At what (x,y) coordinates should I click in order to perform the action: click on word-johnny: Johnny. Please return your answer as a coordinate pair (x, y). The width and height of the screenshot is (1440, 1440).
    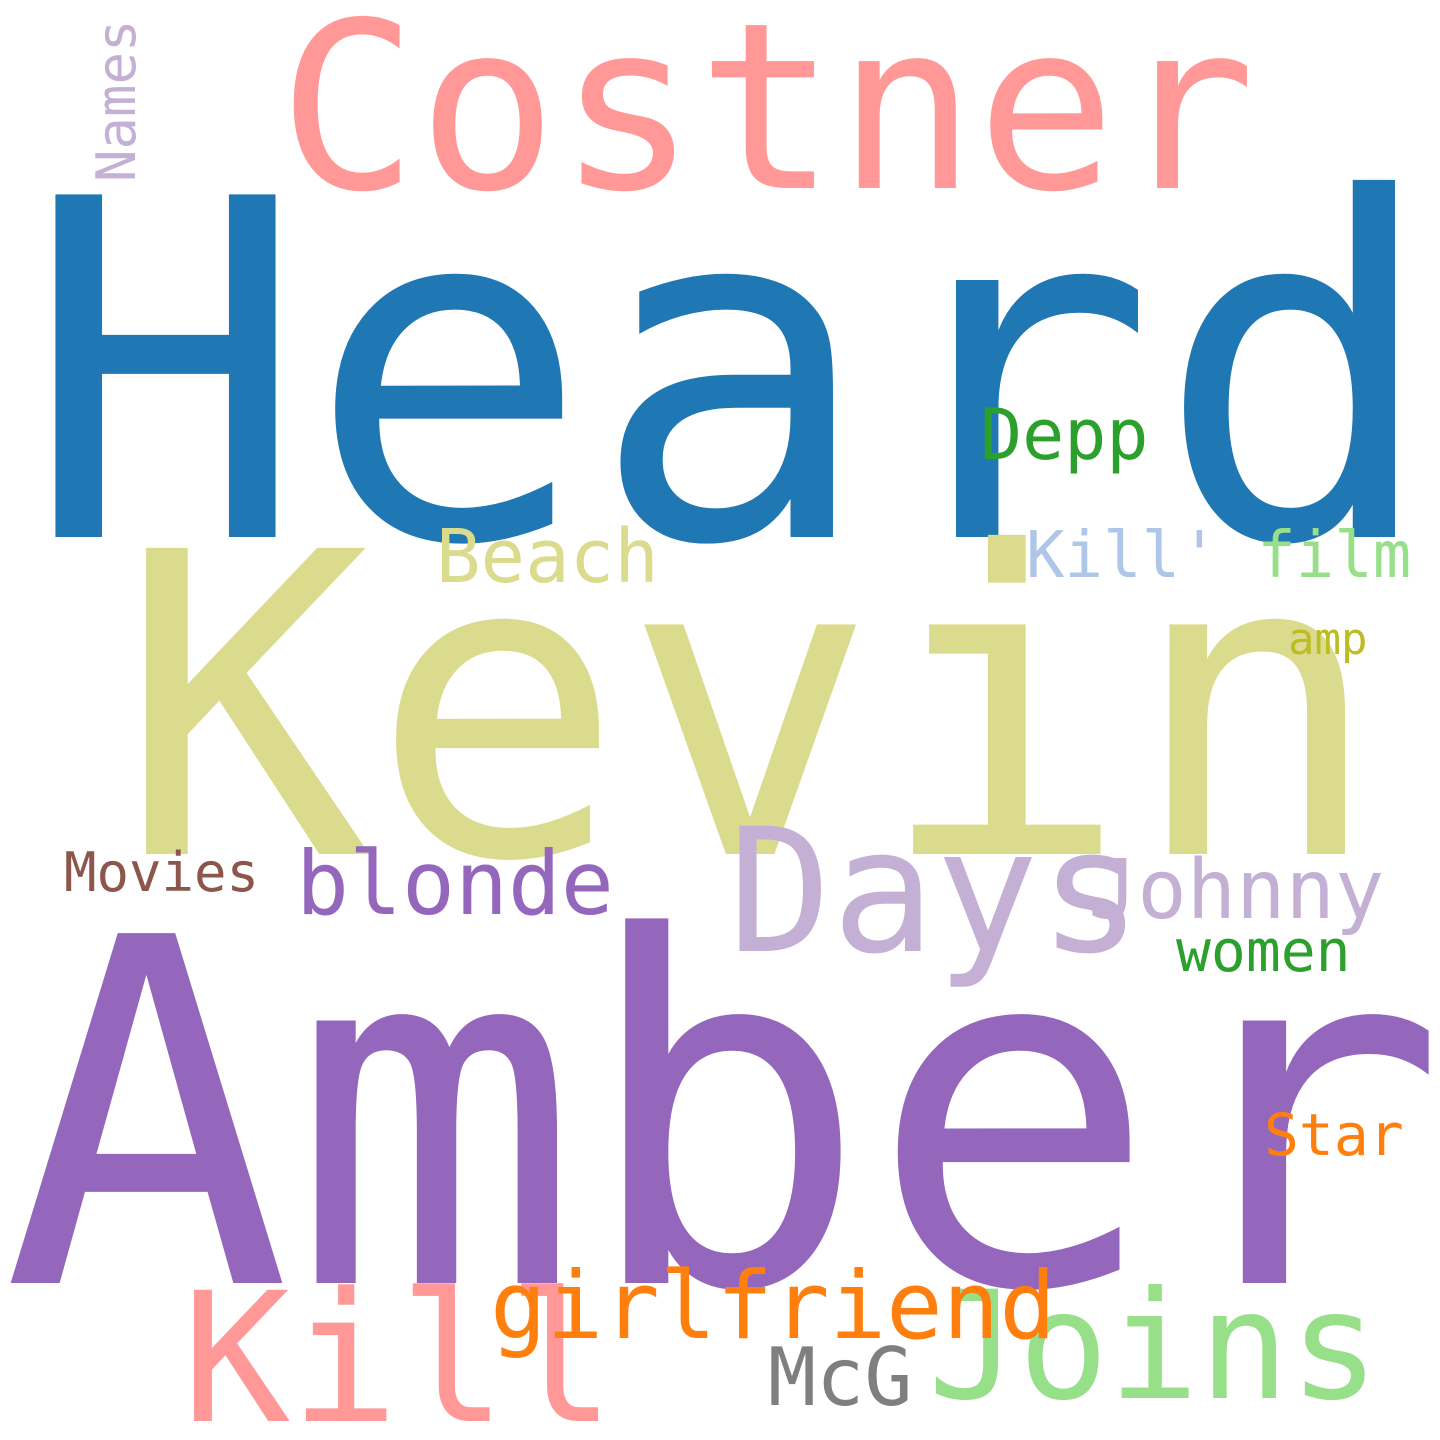
    Looking at the image, I should click on (1236, 890).